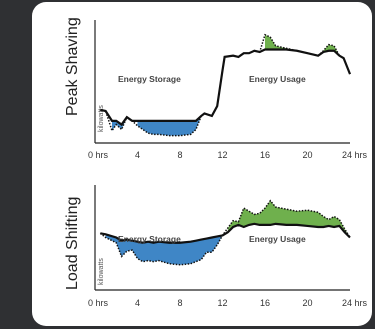 This screenshot has width=375, height=329. What do you see at coordinates (288, 219) in the screenshot?
I see `usage-fill-area` at bounding box center [288, 219].